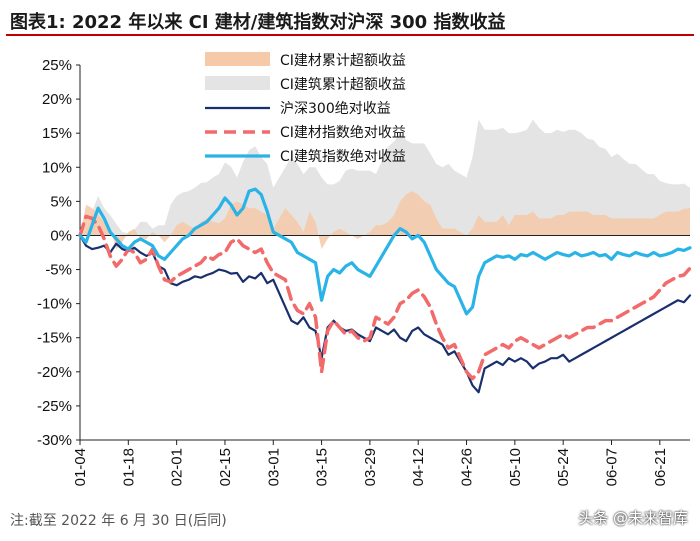 Image resolution: width=700 pixels, height=541 pixels. What do you see at coordinates (61, 201) in the screenshot?
I see `y-tick-label: 5%` at bounding box center [61, 201].